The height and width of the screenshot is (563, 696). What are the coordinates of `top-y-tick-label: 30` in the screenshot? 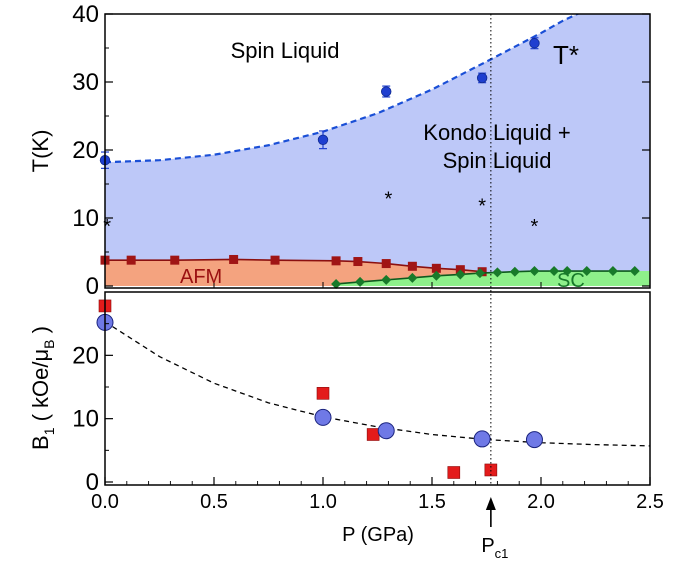 It's located at (85, 82).